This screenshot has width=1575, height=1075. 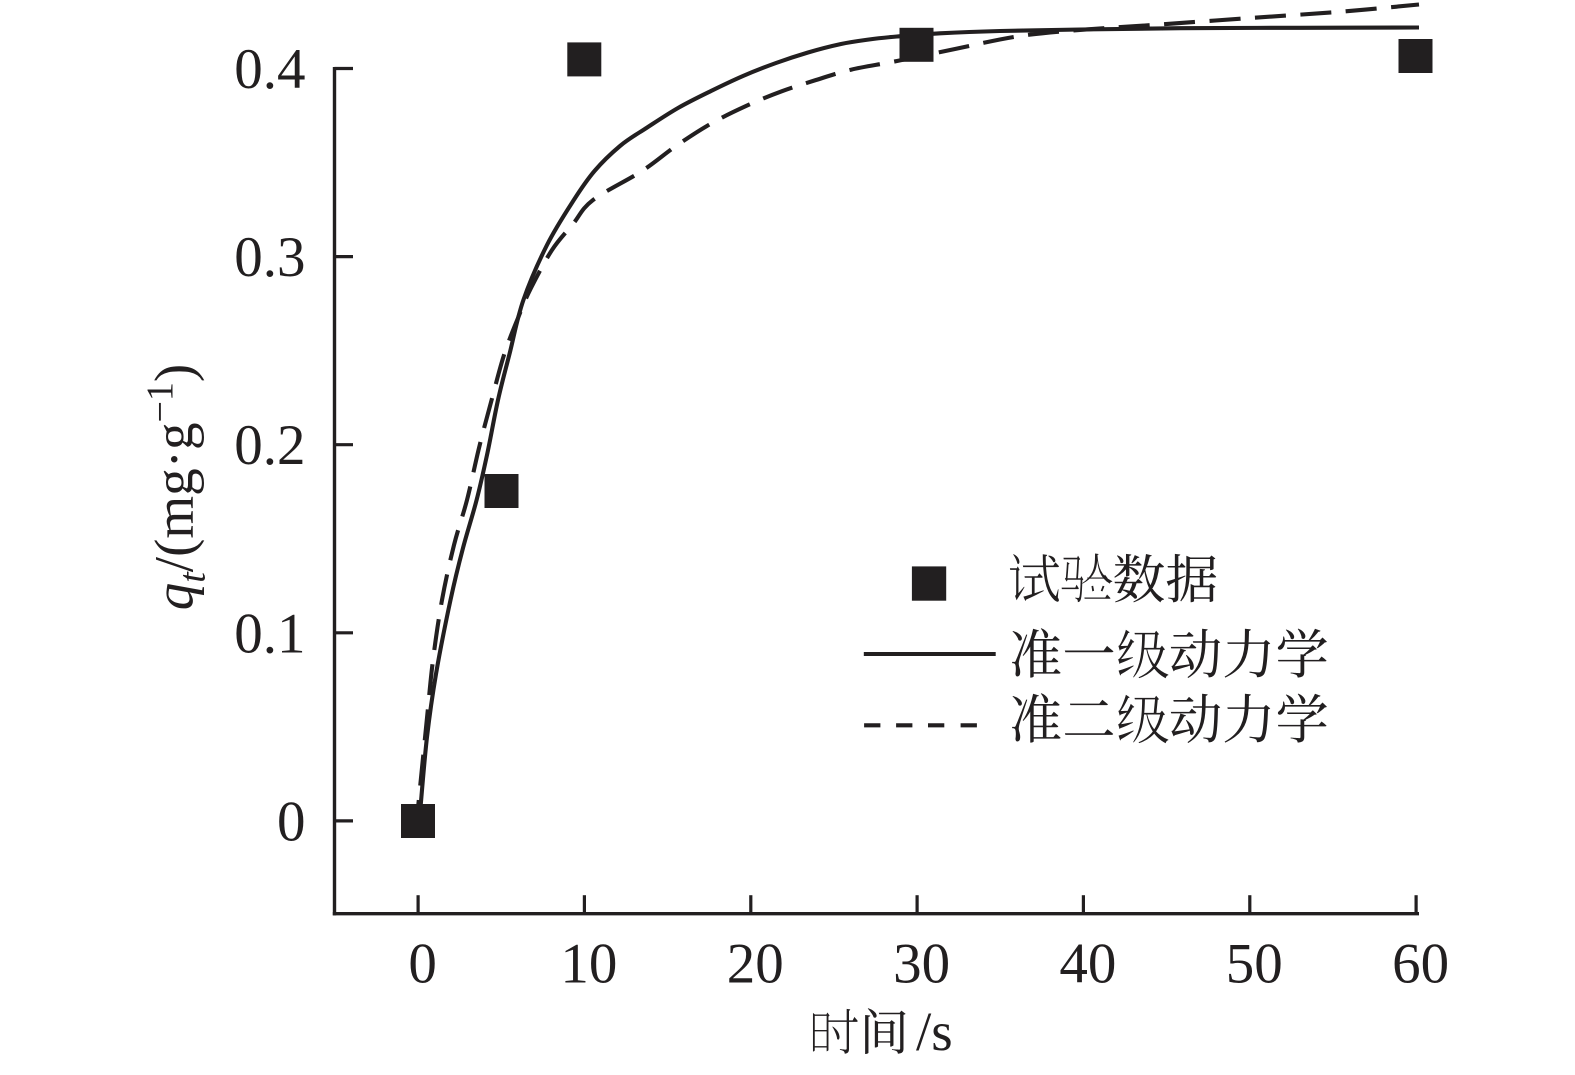 I want to click on svg-text: 0.3, so click(x=269, y=257).